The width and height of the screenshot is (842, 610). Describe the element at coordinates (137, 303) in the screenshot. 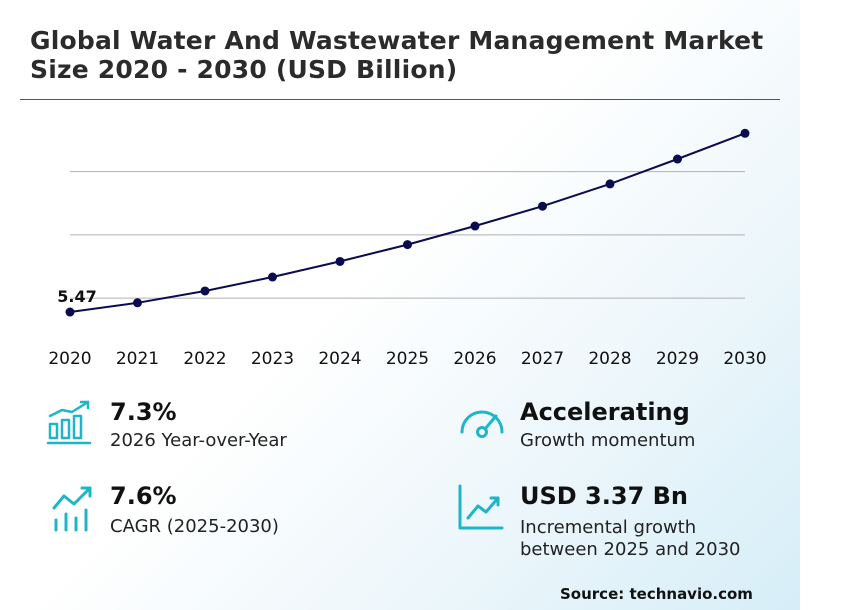

I see `data-point-2021` at that location.